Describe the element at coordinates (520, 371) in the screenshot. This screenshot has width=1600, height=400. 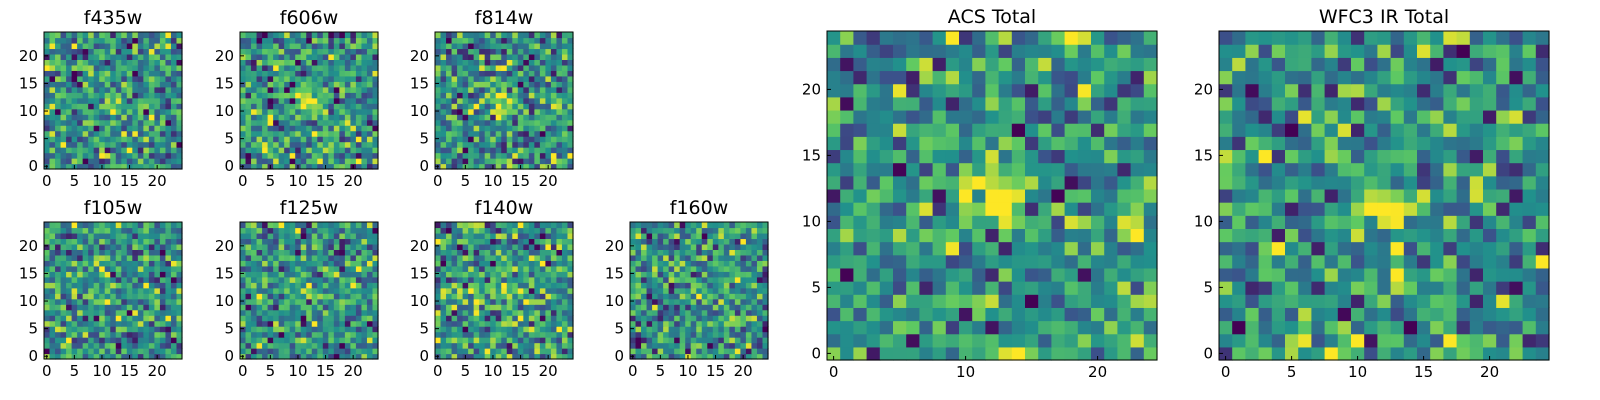
I see `x-tick-label: 15` at that location.